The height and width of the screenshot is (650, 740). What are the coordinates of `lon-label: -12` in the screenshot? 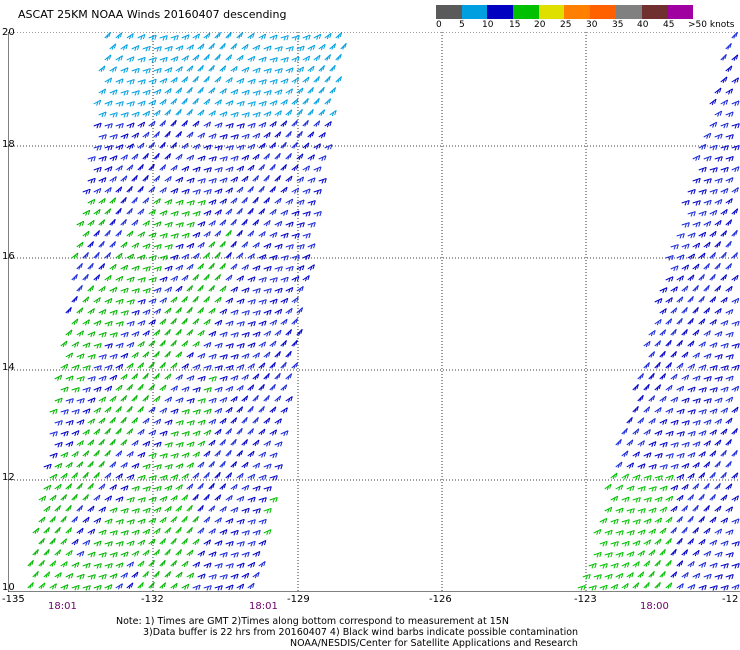 It's located at (730, 599).